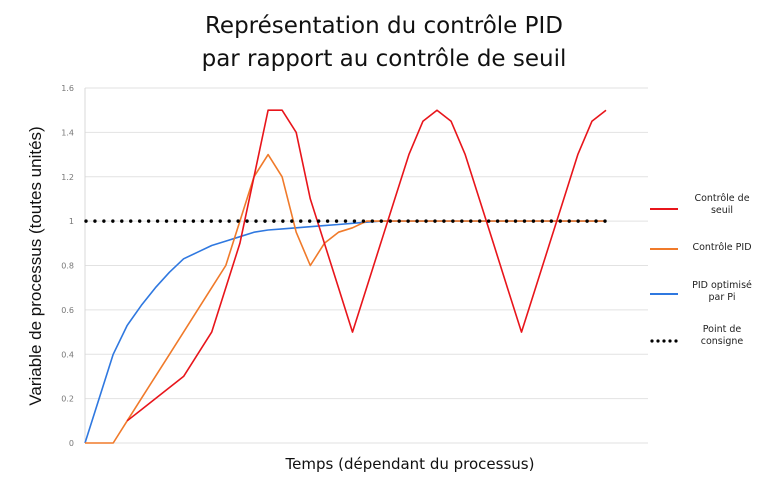 This screenshot has width=768, height=504. What do you see at coordinates (67, 354) in the screenshot?
I see `y-tick-label: 0.4` at bounding box center [67, 354].